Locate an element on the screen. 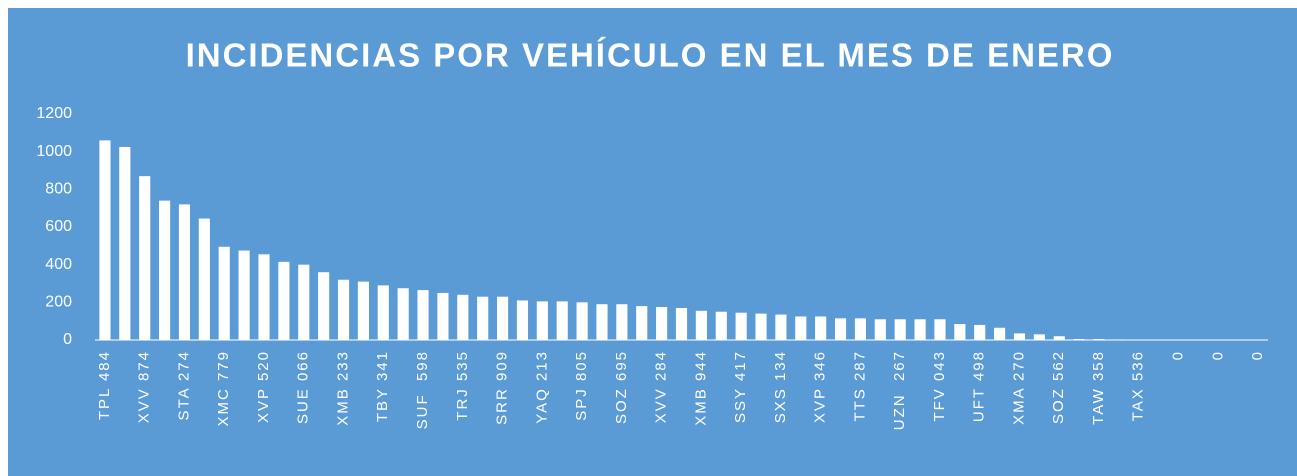 Image resolution: width=1297 pixels, height=476 pixels. x-tick-label: XMB 233 is located at coordinates (342, 388).